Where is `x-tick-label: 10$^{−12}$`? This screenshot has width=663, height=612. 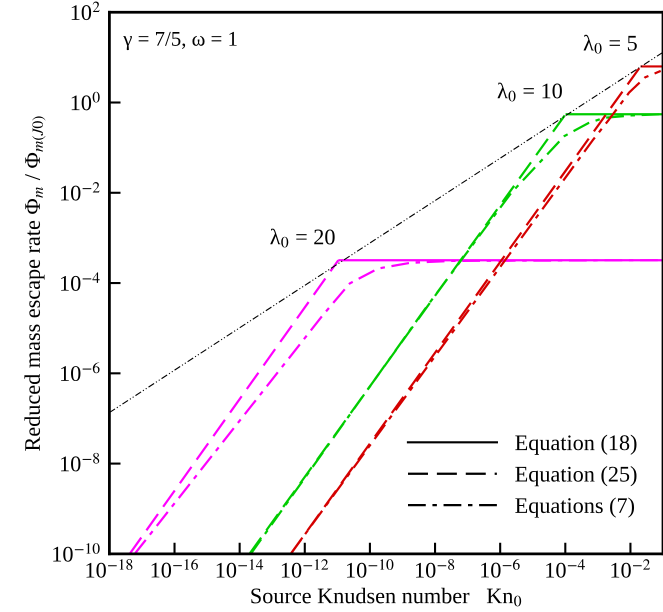
x-tick-label: 10$^{−12}$ is located at coordinates (305, 568).